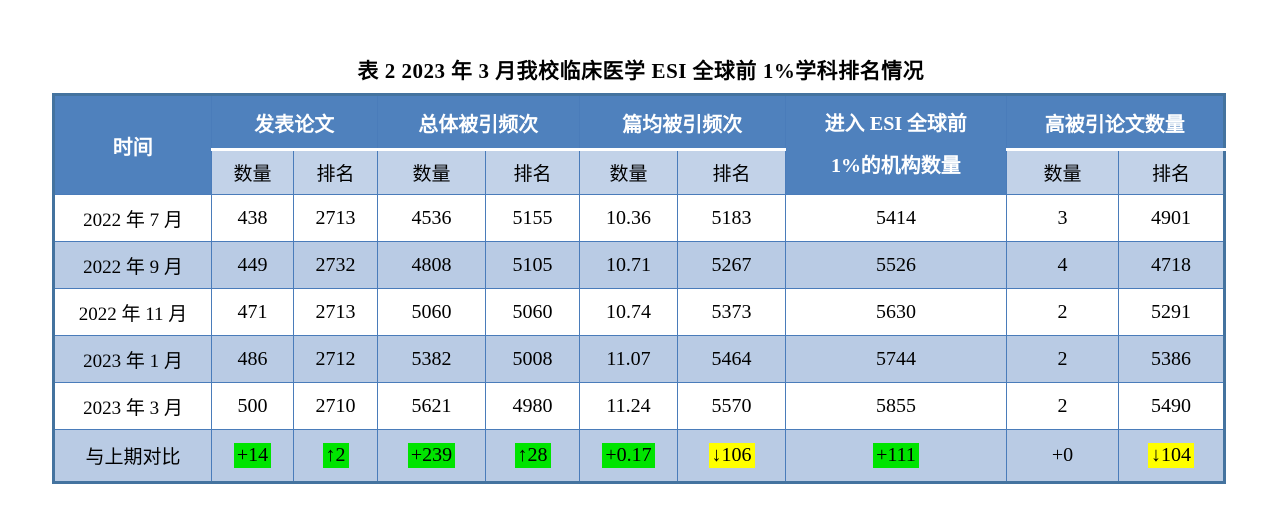 The height and width of the screenshot is (525, 1282). I want to click on header-time: 时间, so click(132, 144).